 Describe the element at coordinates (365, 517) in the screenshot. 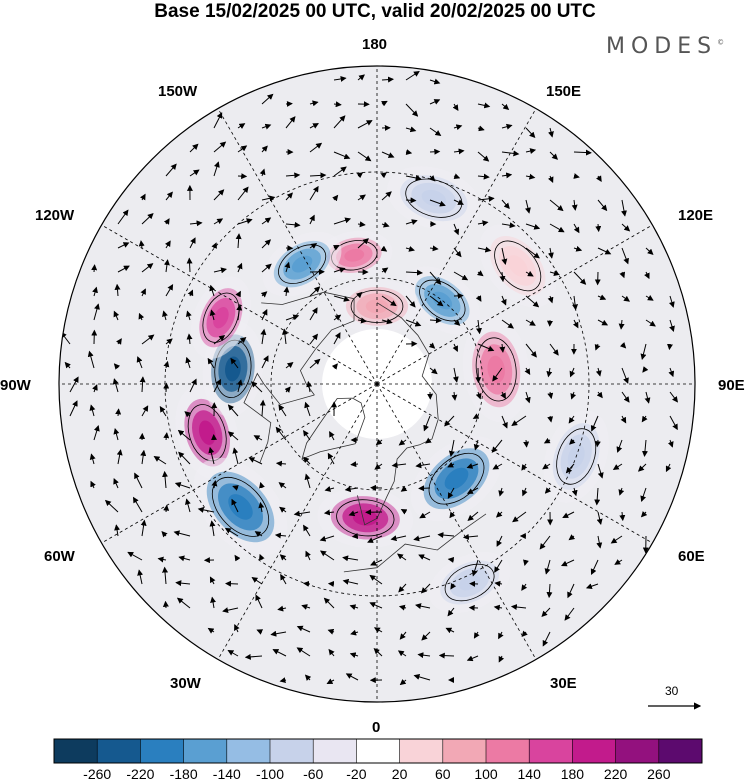

I see `anomaly-center` at that location.